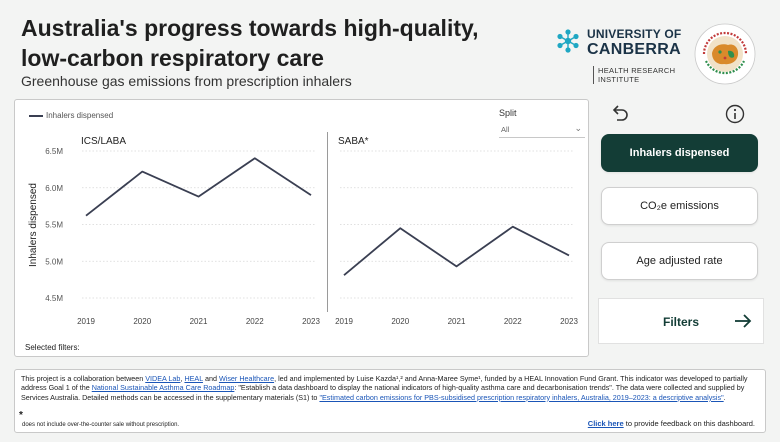  I want to click on heal-link: HEAL, so click(193, 378).